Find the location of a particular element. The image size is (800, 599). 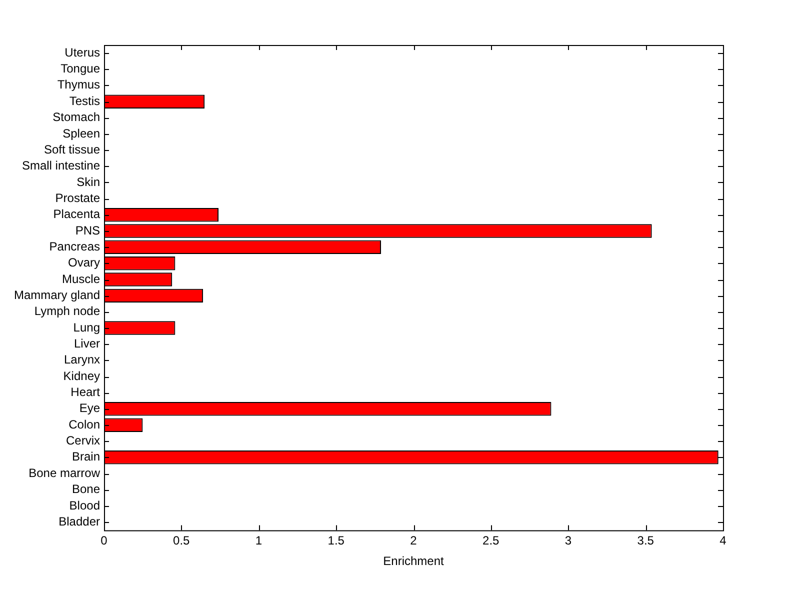

y-tick-label: Testis is located at coordinates (84, 101).